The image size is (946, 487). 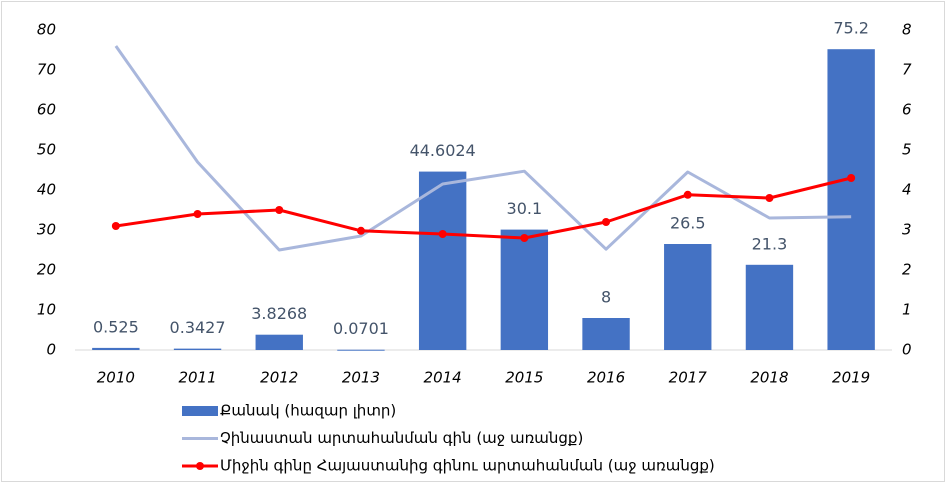 What do you see at coordinates (907, 270) in the screenshot?
I see `y2-tick-label: 2` at bounding box center [907, 270].